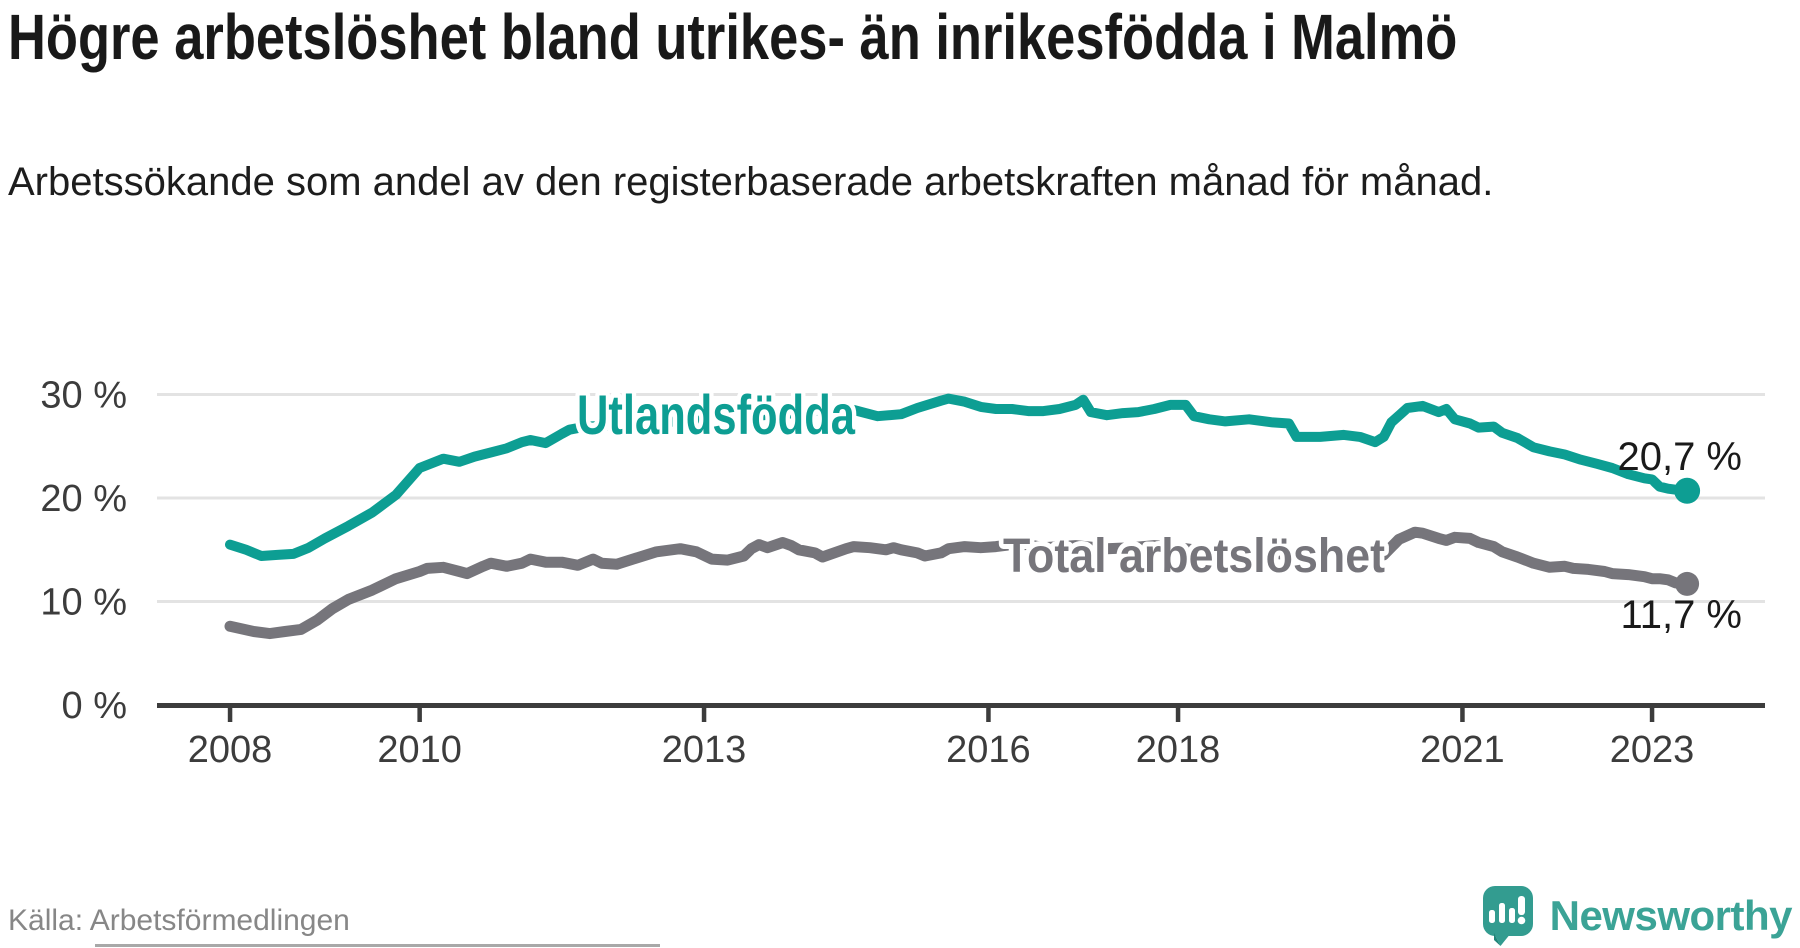 Image resolution: width=1800 pixels, height=948 pixels. I want to click on y-tick-label: 10 %, so click(83, 603).